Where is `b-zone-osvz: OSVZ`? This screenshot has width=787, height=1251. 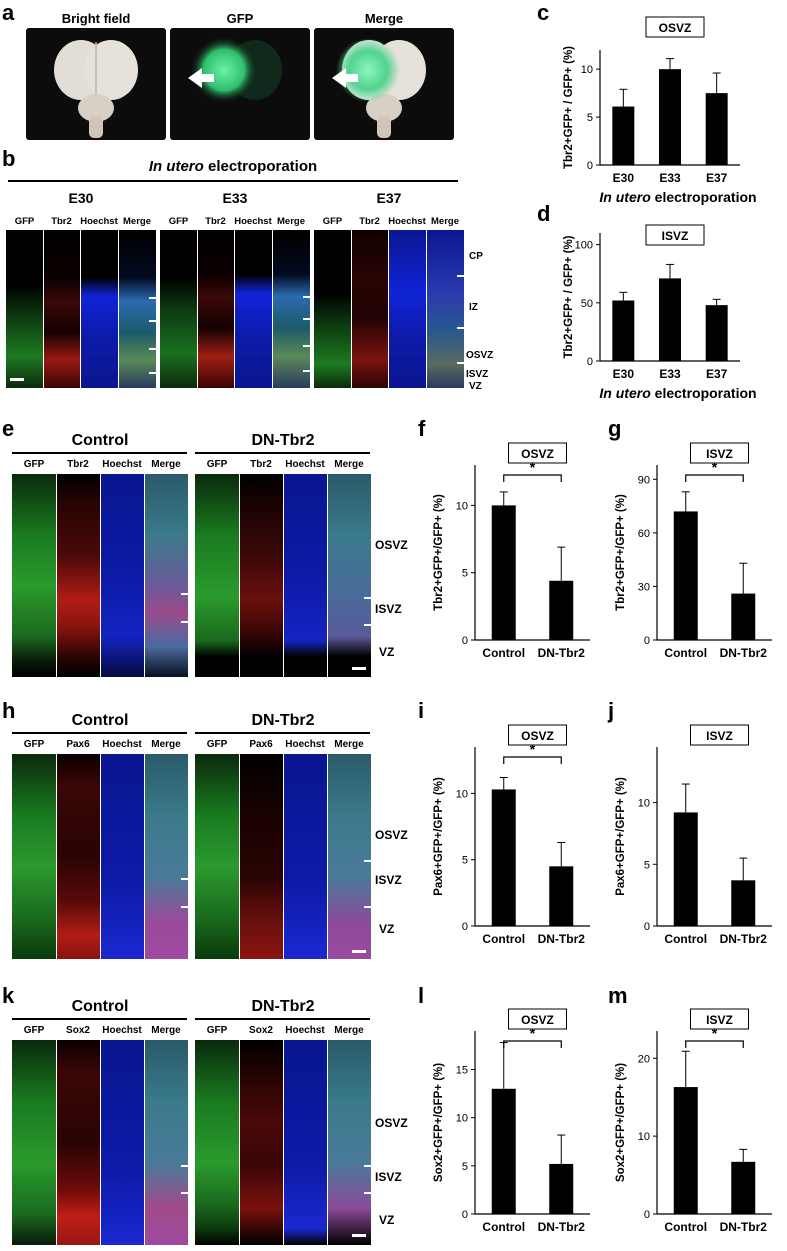 b-zone-osvz: OSVZ is located at coordinates (480, 355).